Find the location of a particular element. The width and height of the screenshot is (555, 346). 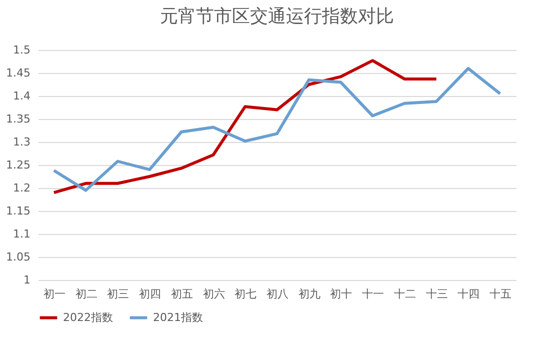

x-tick-label: 初九 is located at coordinates (309, 294).